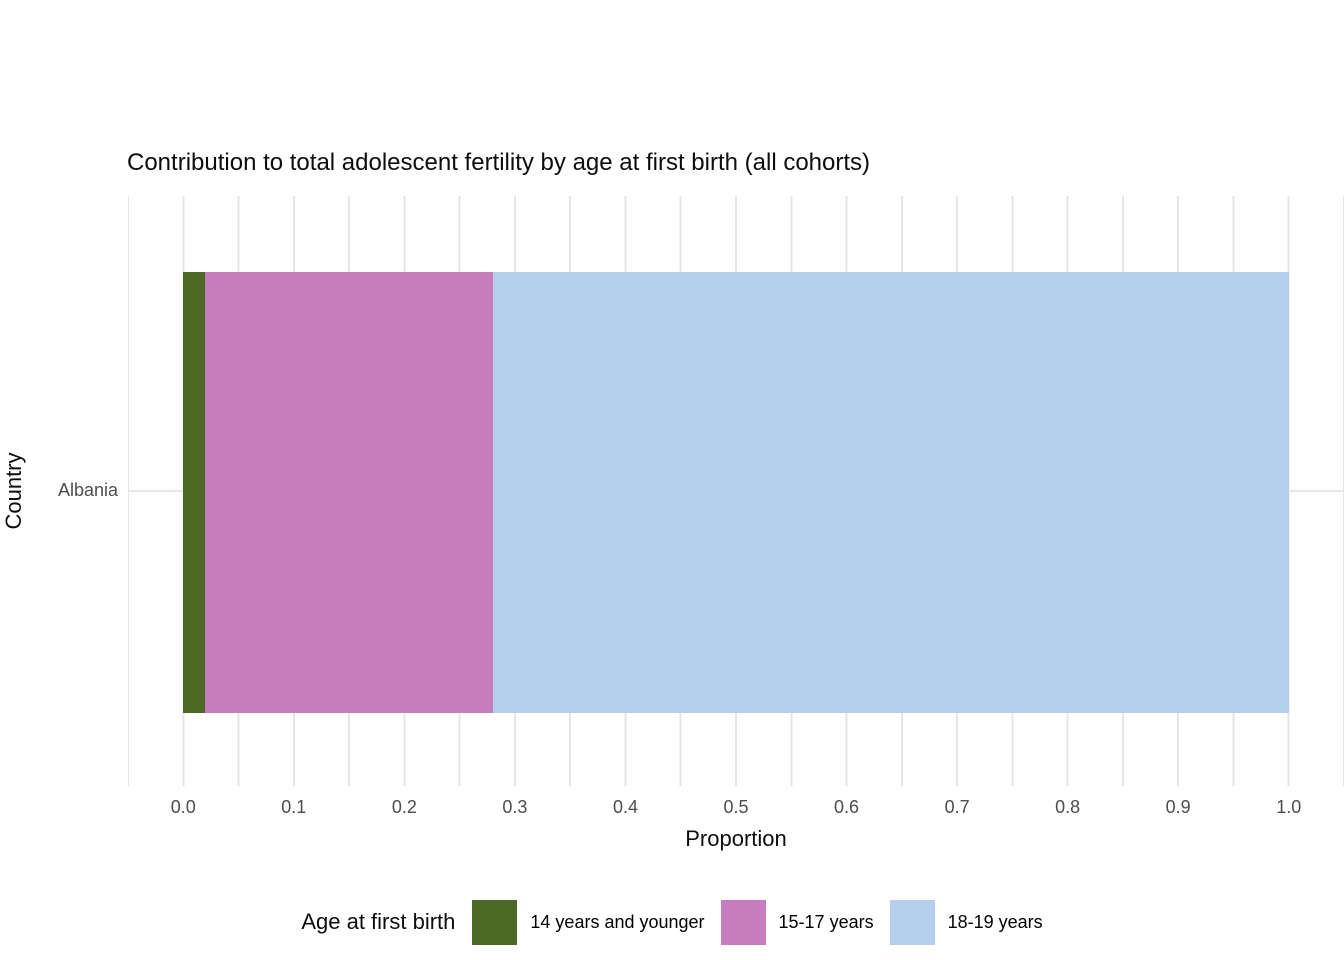 This screenshot has height=960, width=1344. I want to click on legend-item-15-17: 15-17 years, so click(797, 922).